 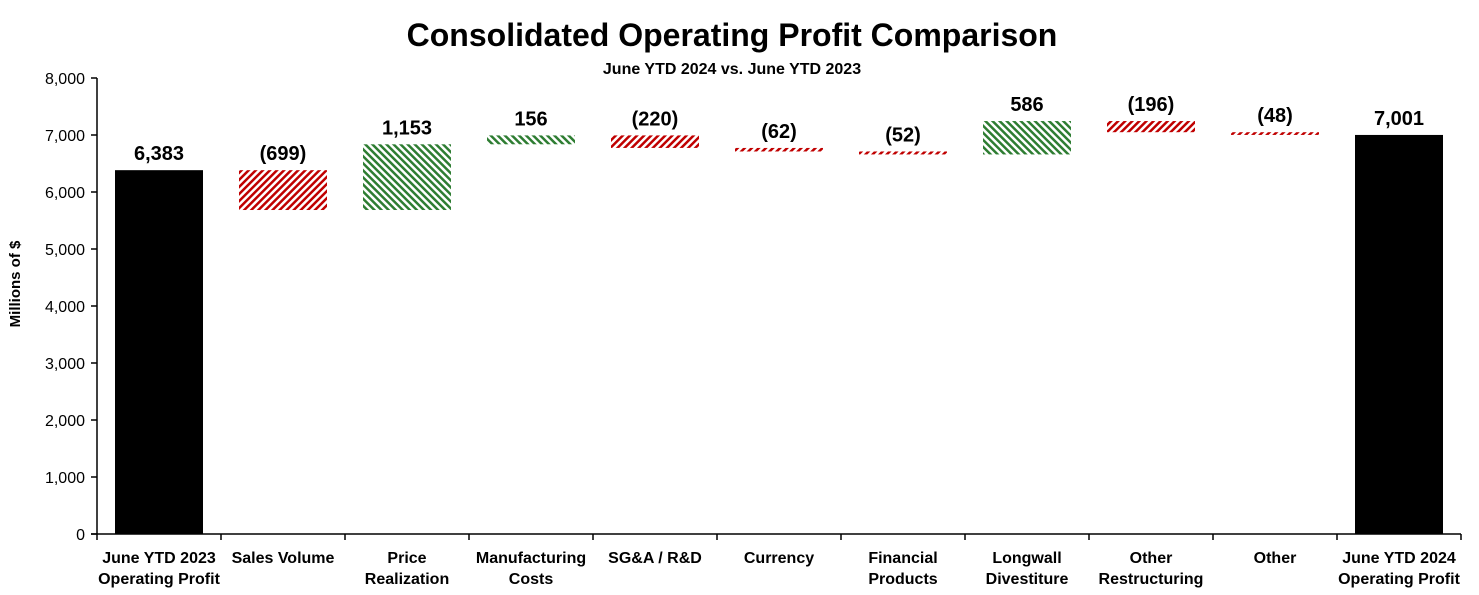 What do you see at coordinates (65, 136) in the screenshot?
I see `y-tick-label: 7,000` at bounding box center [65, 136].